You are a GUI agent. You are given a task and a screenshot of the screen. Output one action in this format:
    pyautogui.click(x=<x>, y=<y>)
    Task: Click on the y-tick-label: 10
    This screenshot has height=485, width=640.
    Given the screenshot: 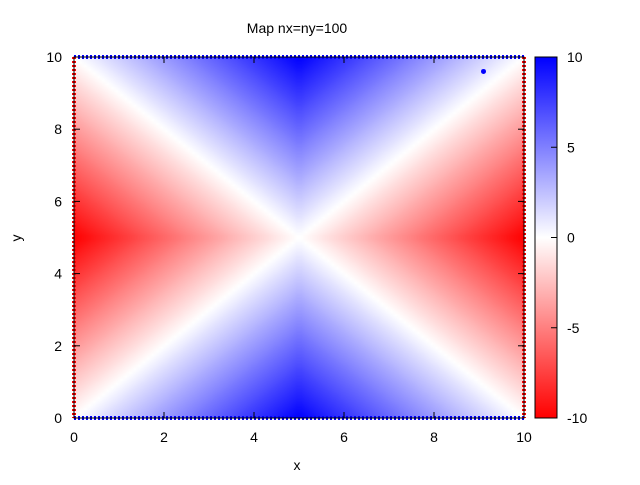 What is the action you would take?
    pyautogui.click(x=54, y=57)
    